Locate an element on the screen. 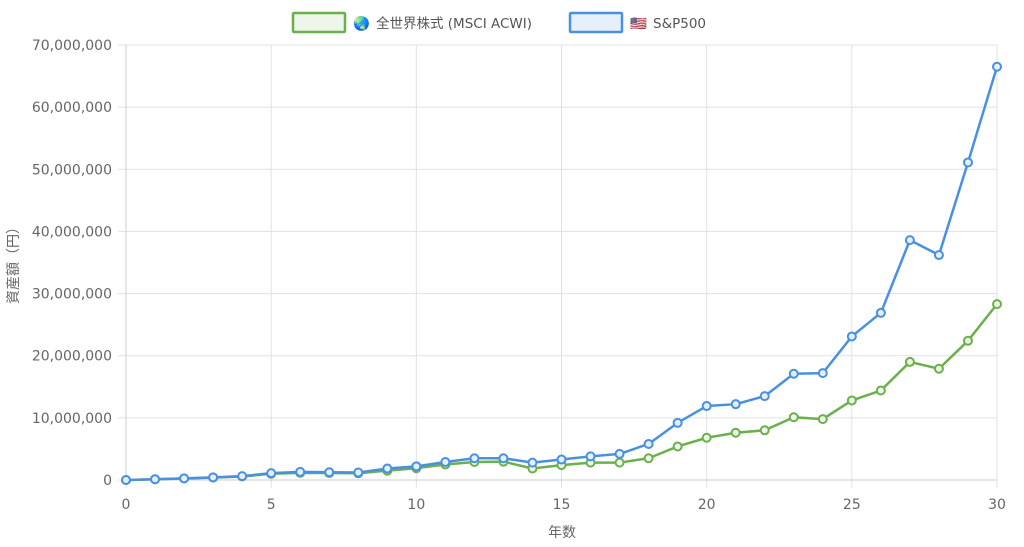 This screenshot has height=547, width=1024. y-tick-label: 20,000,000 is located at coordinates (72, 357).